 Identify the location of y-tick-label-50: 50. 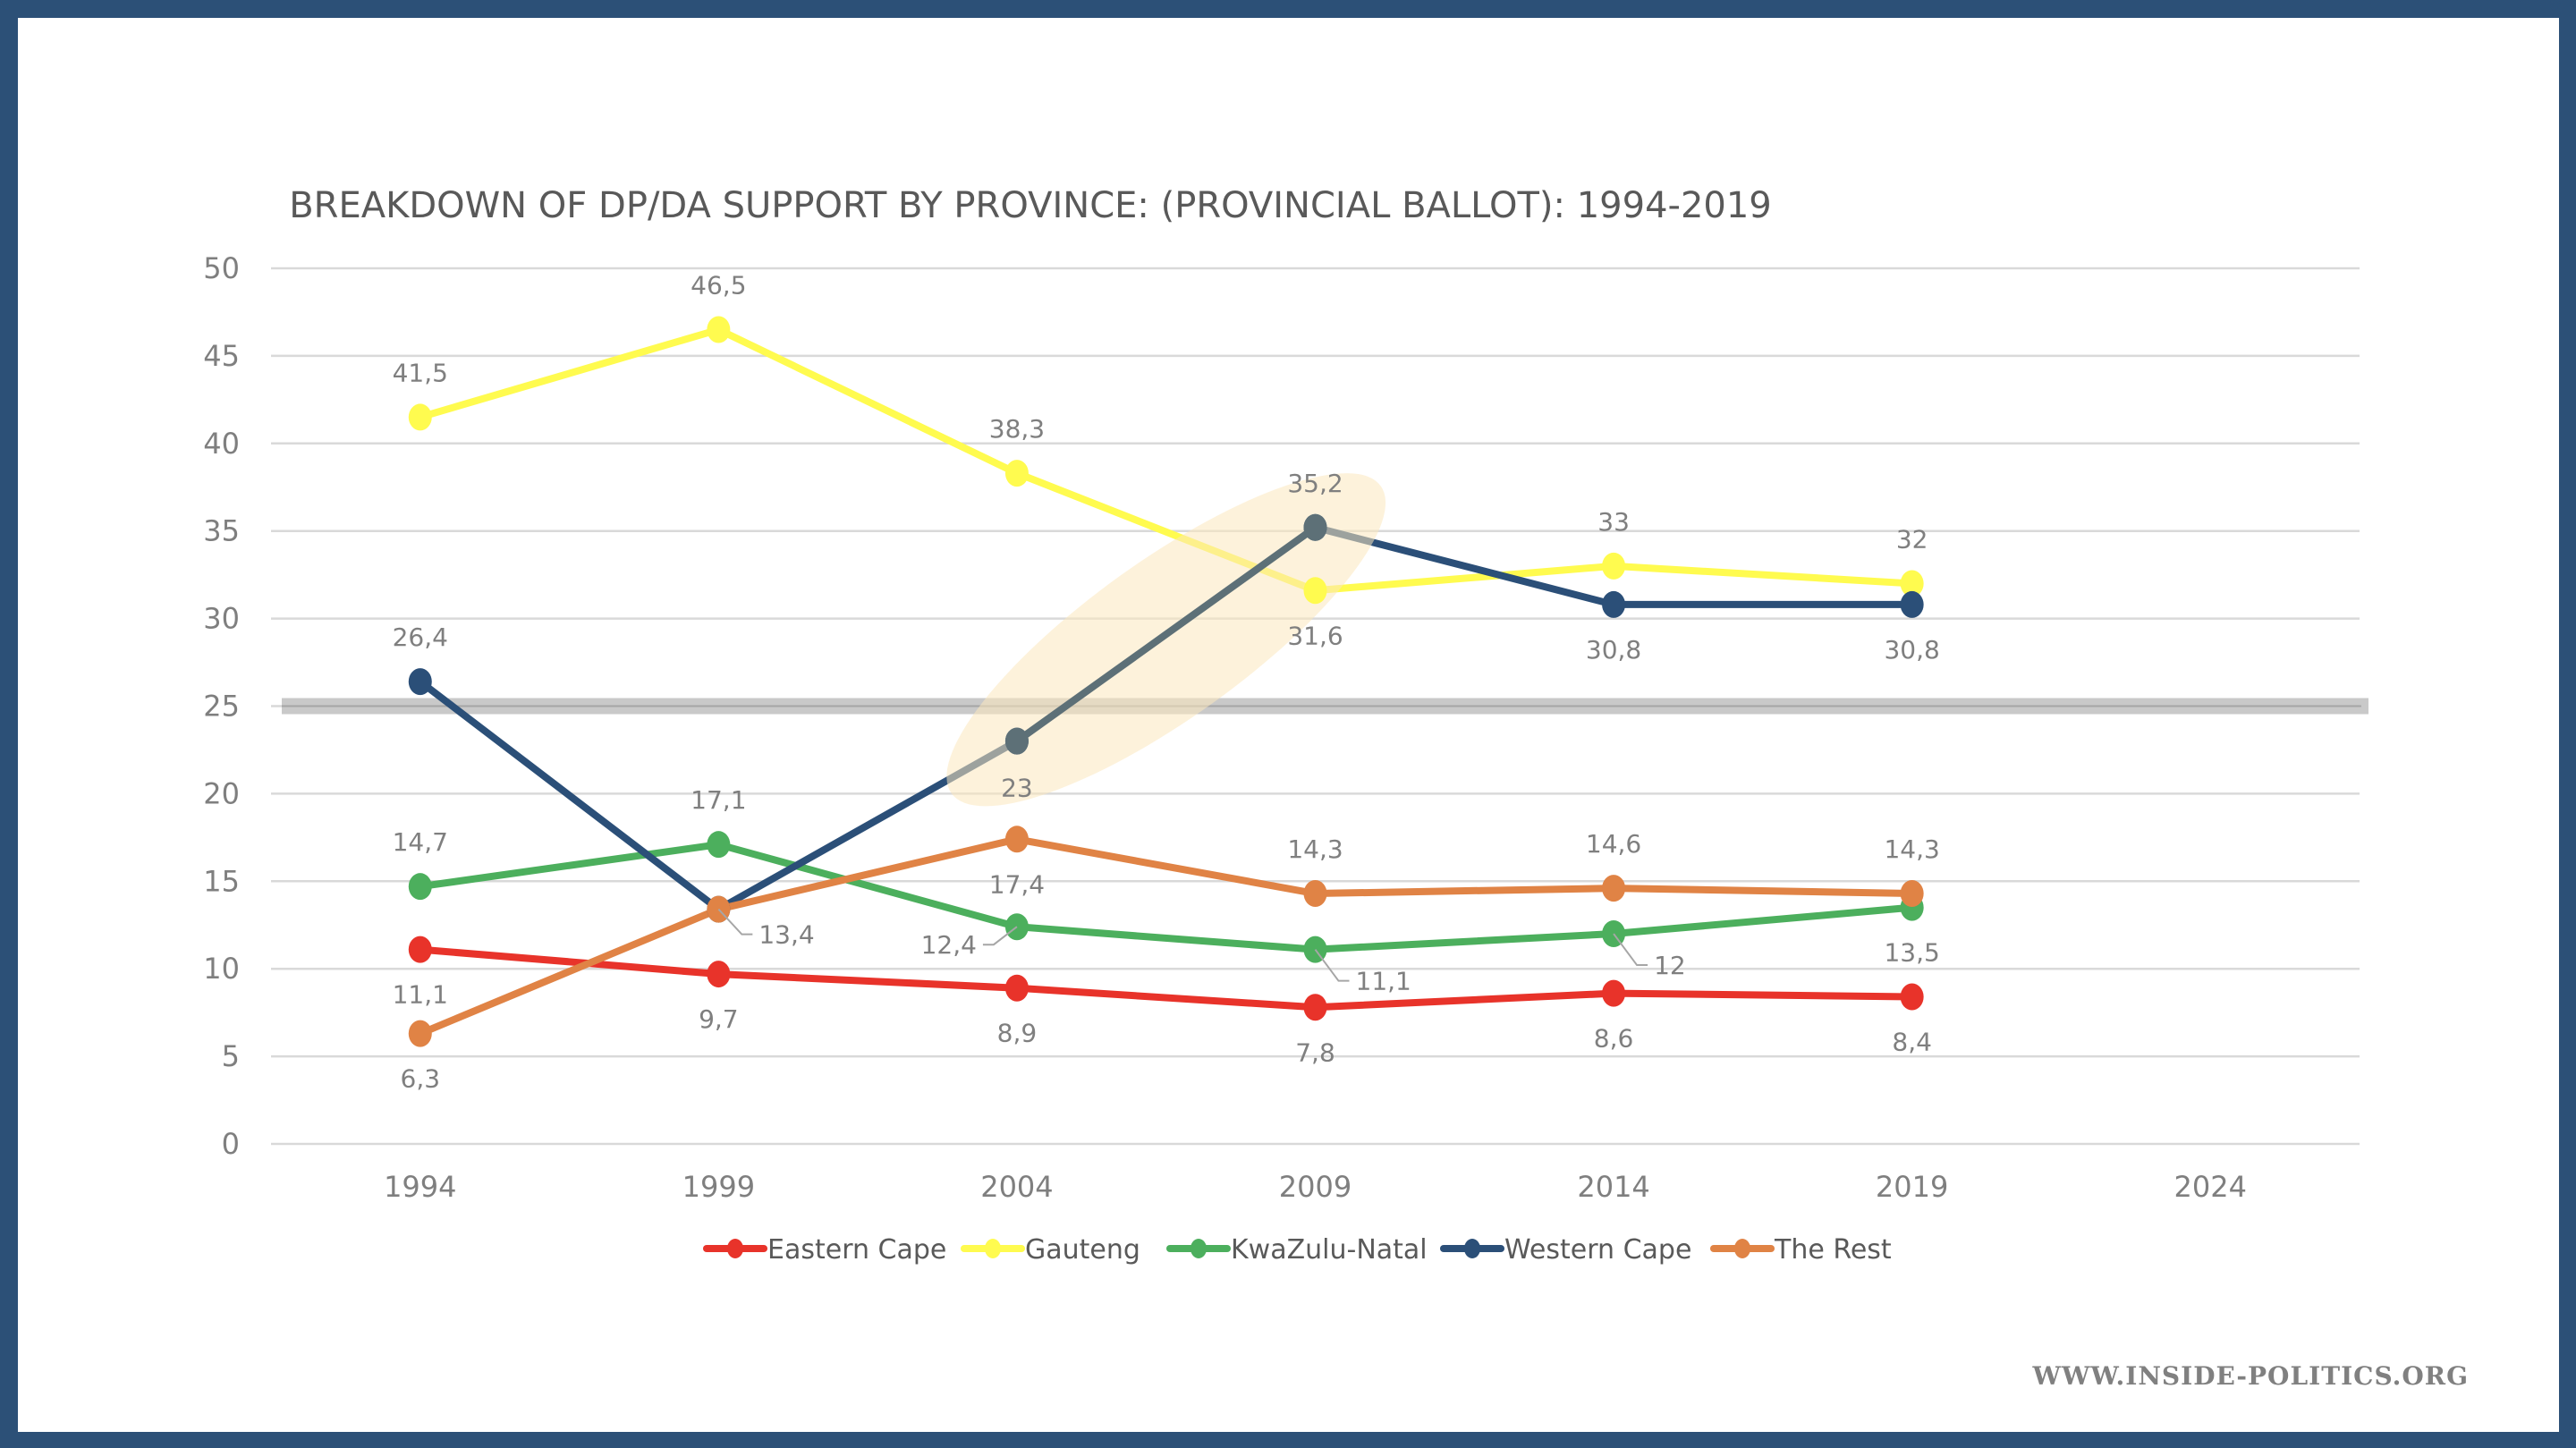
(221, 268).